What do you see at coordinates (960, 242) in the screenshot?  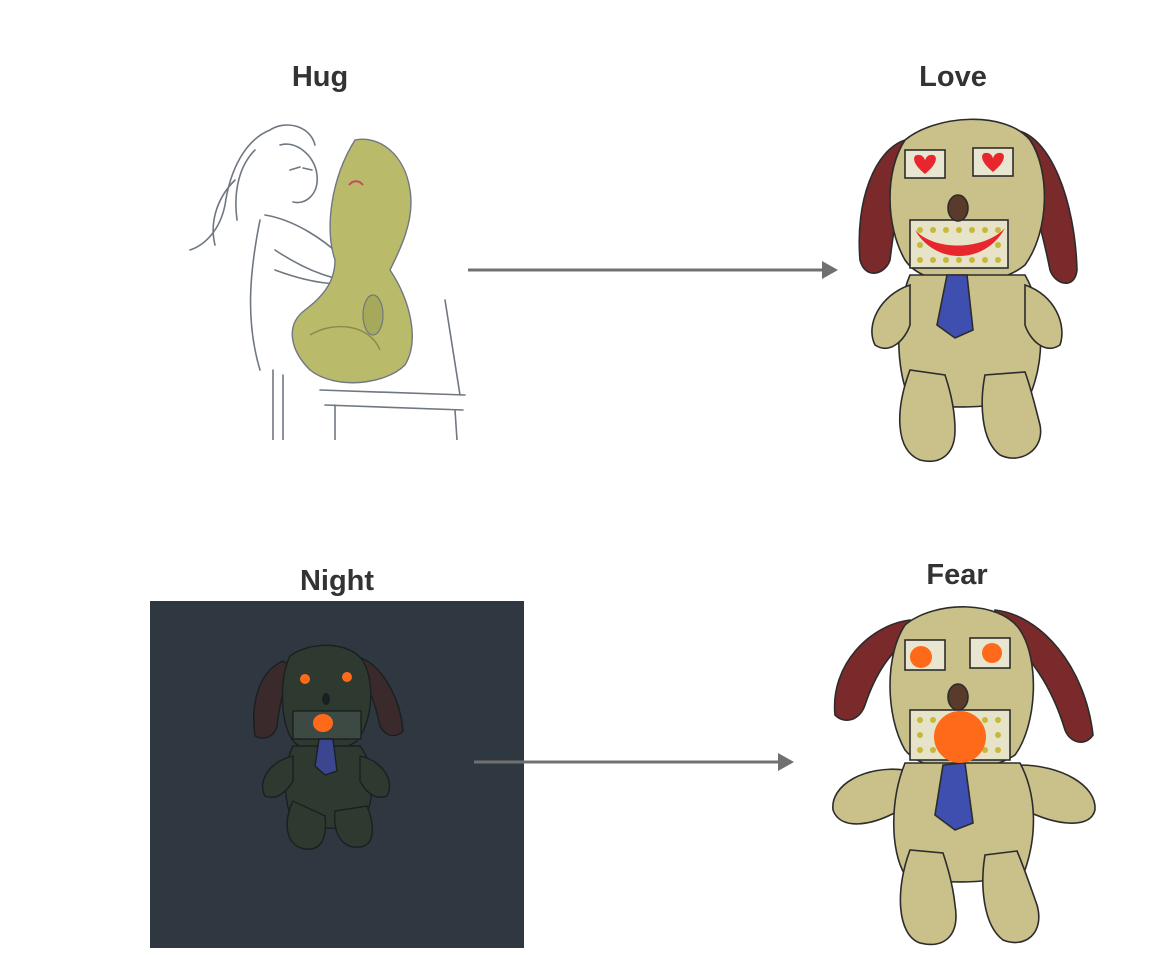 I see `love-smile` at bounding box center [960, 242].